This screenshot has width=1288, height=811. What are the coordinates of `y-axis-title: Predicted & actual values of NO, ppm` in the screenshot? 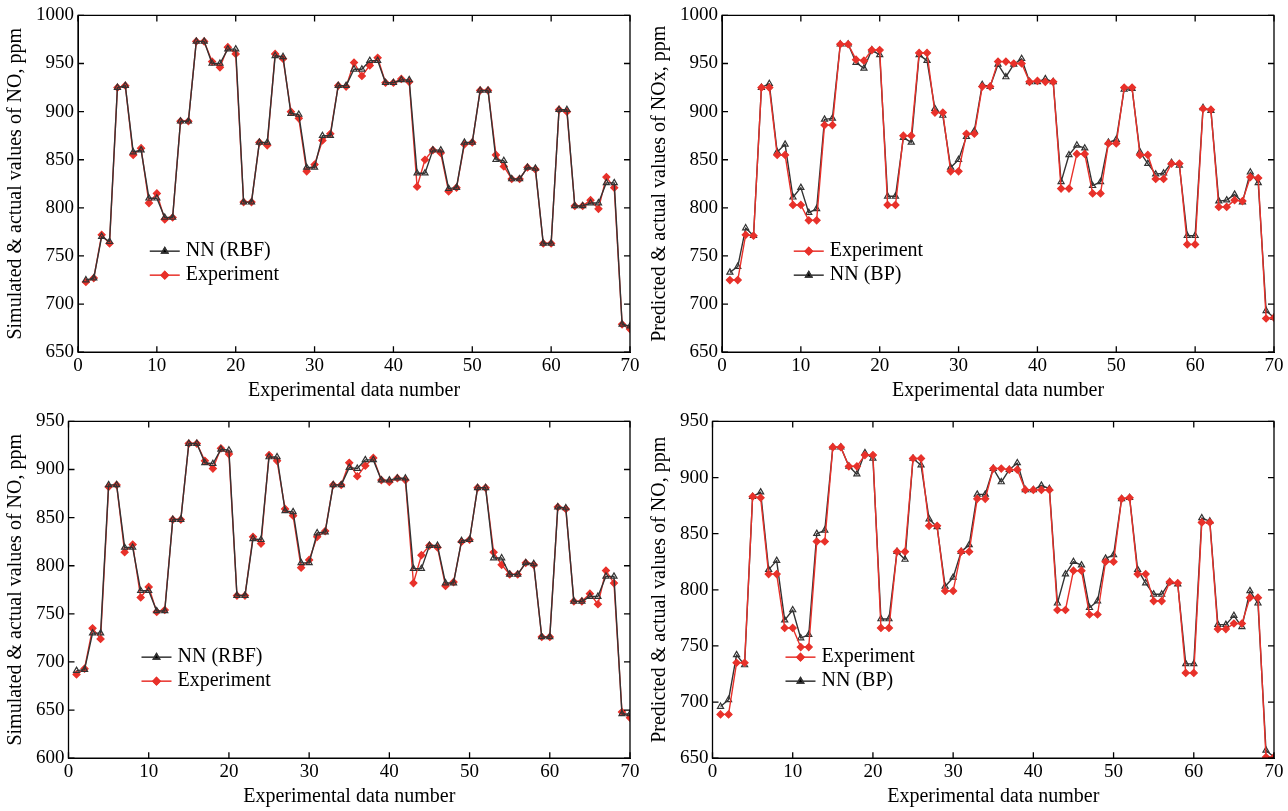 It's located at (659, 589).